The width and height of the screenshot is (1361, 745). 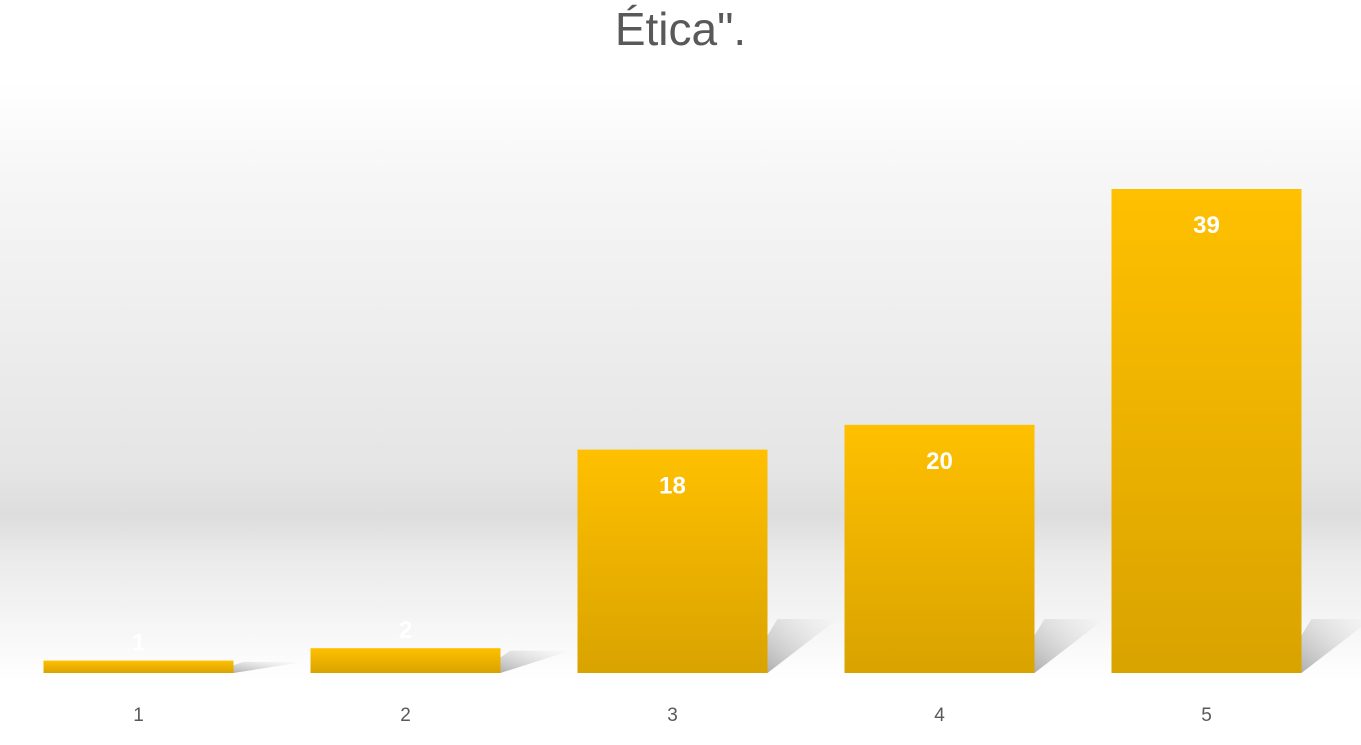 What do you see at coordinates (680, 29) in the screenshot?
I see `chart-title: Ética".` at bounding box center [680, 29].